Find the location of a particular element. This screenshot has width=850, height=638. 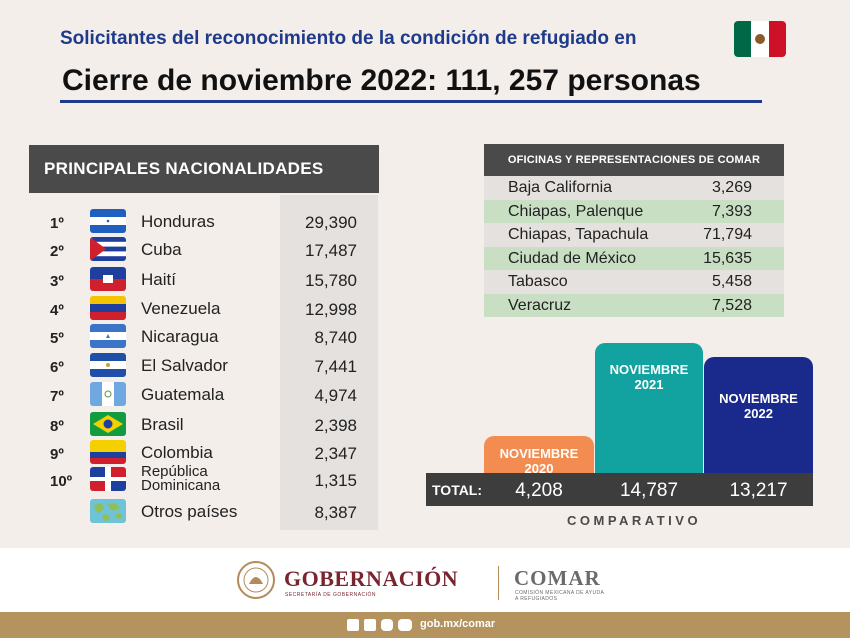

gobernacion-subtitle: SECRETARÍA DE GOBERNACIÓN is located at coordinates (331, 595).